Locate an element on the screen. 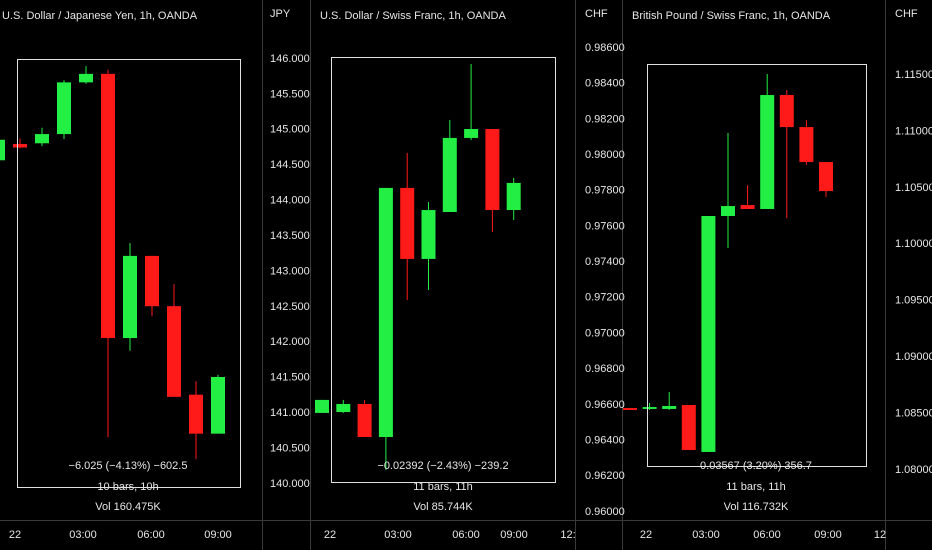 The width and height of the screenshot is (932, 550). measure-label: Vol 116.732K is located at coordinates (756, 507).